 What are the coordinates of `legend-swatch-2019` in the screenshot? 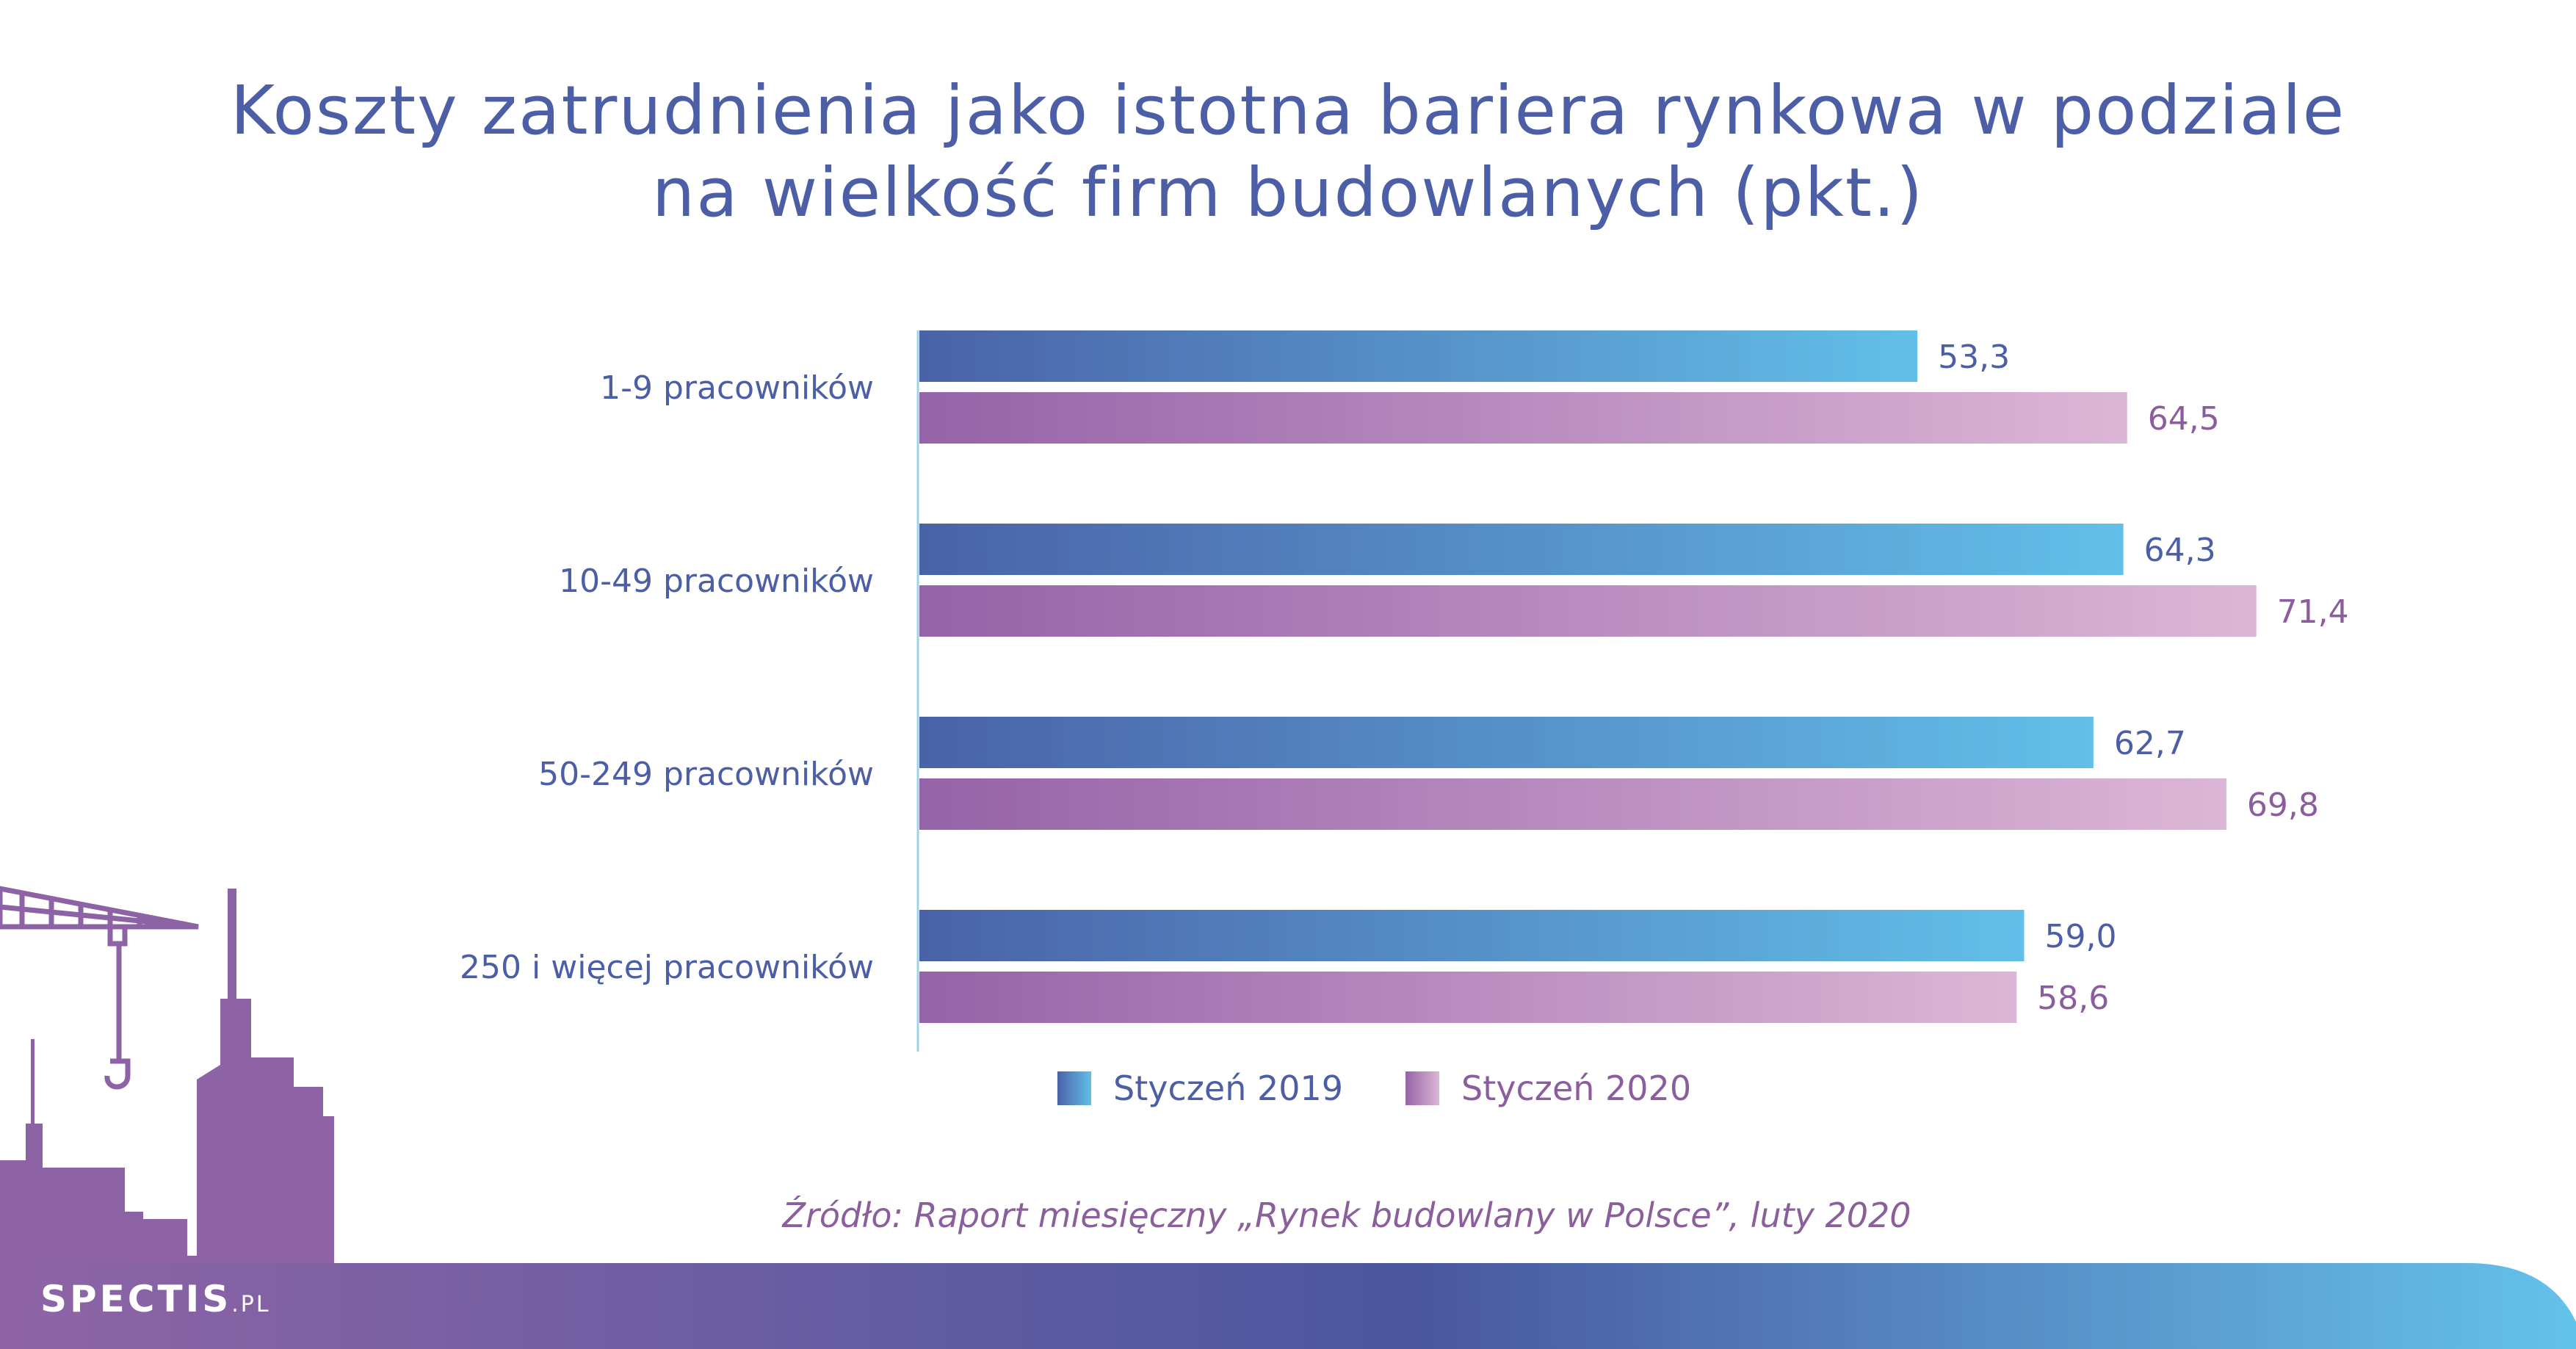 It's located at (1074, 1088).